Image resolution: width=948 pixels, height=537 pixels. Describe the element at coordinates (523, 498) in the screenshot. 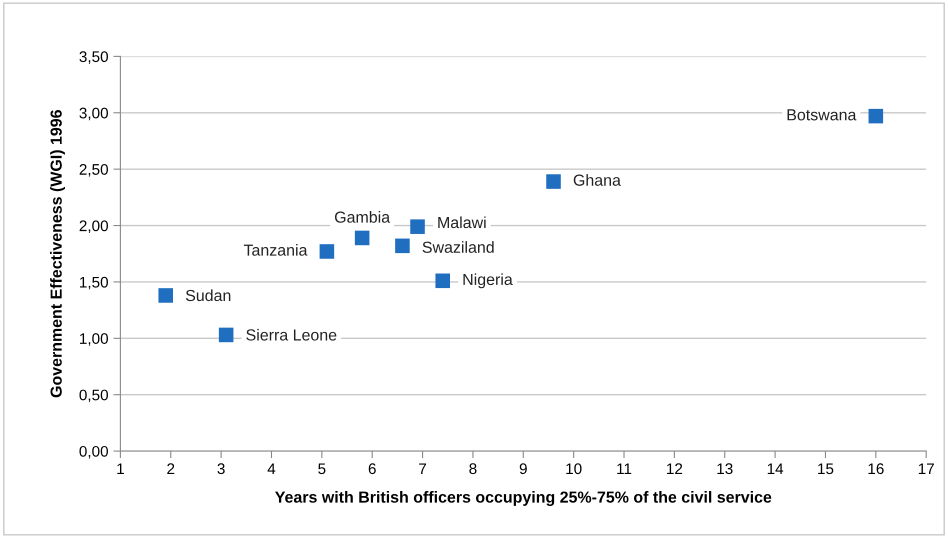

I see `x-axis-title: Years with British officers occupying 25%-75% of the civil service` at that location.